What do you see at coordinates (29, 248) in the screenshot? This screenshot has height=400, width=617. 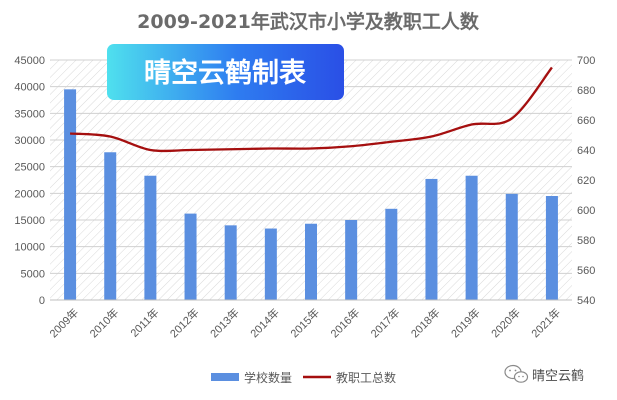 I see `y-left-tick-label: 10000` at bounding box center [29, 248].